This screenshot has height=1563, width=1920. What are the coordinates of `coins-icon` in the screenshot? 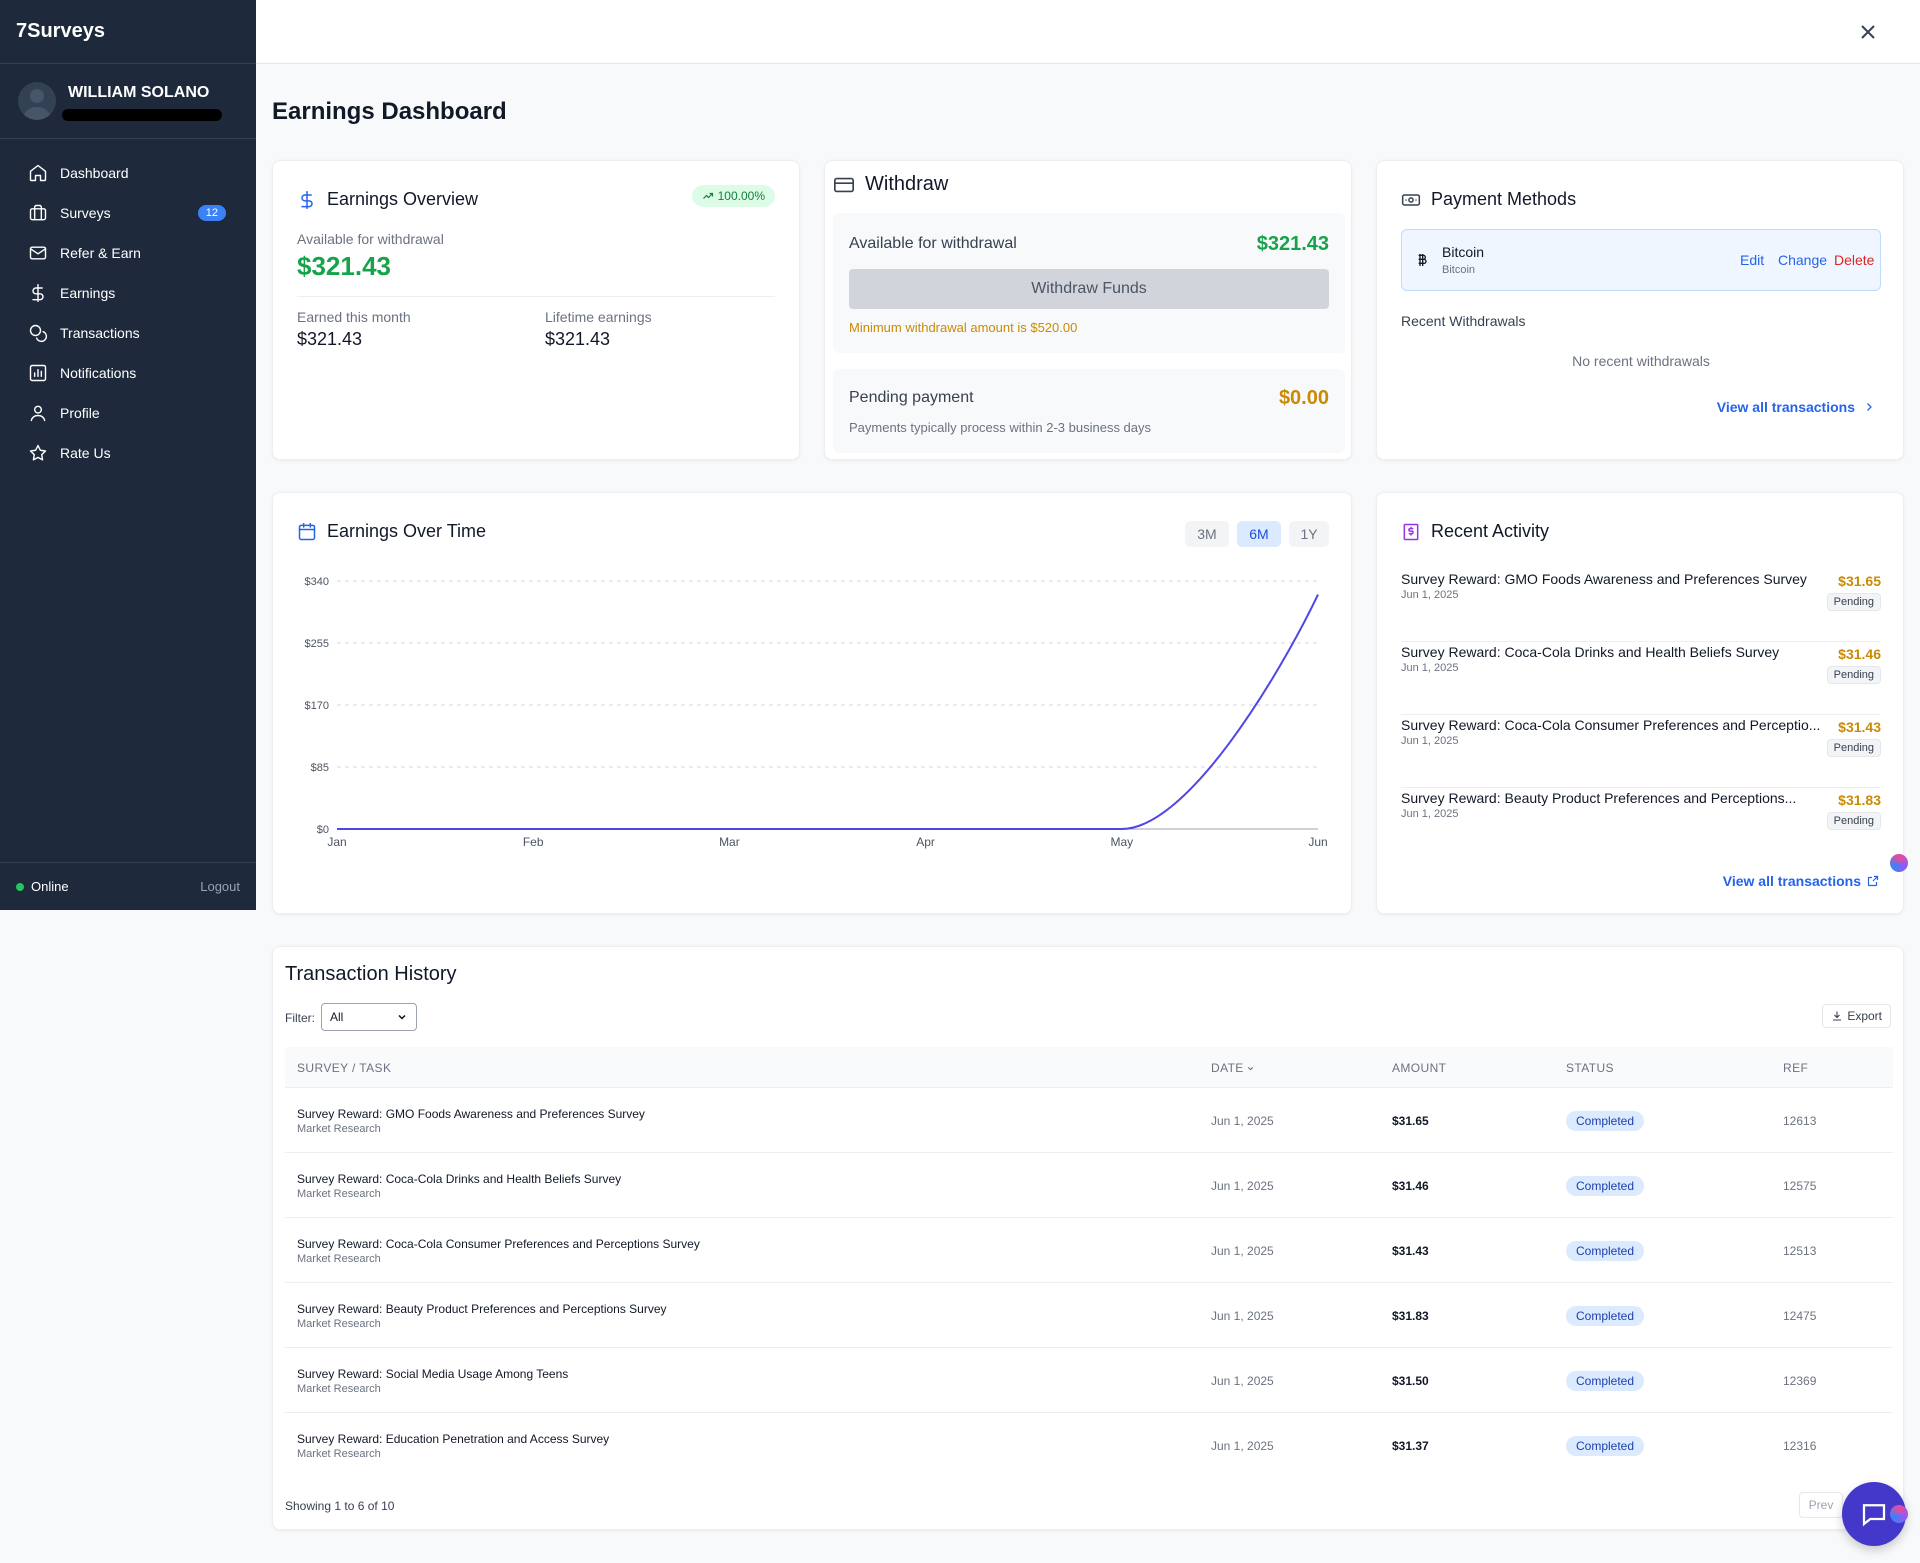 It's located at (38, 333).